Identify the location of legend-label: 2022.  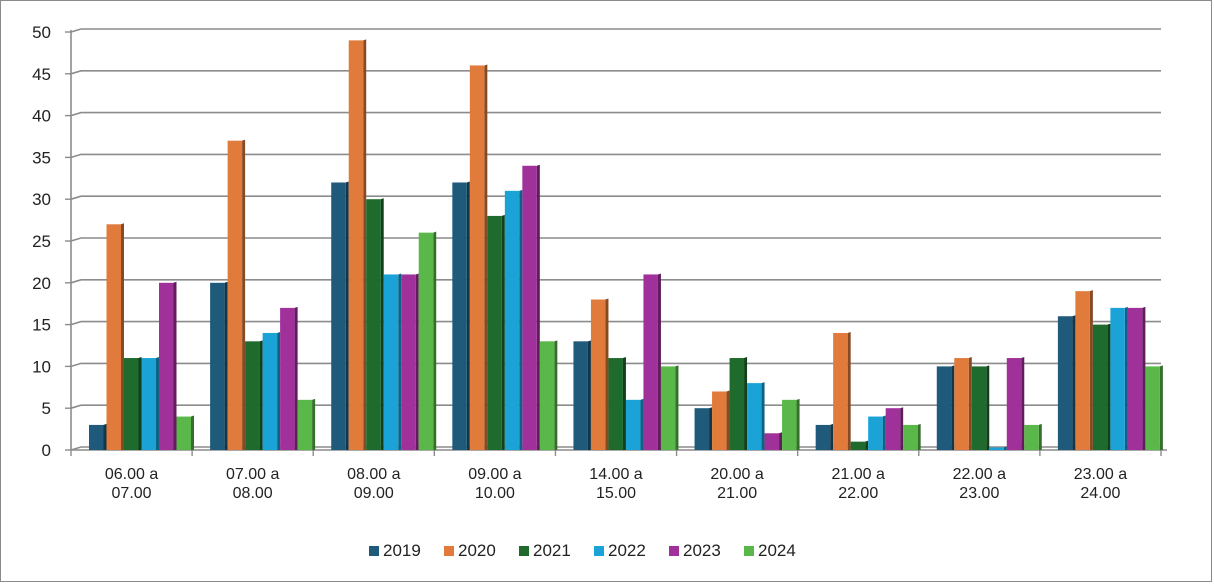
(627, 550).